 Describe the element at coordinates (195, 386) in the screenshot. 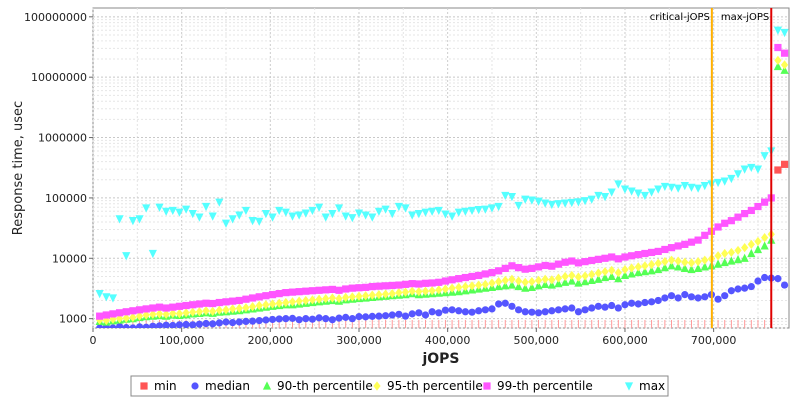

I see `legend-swatch` at that location.